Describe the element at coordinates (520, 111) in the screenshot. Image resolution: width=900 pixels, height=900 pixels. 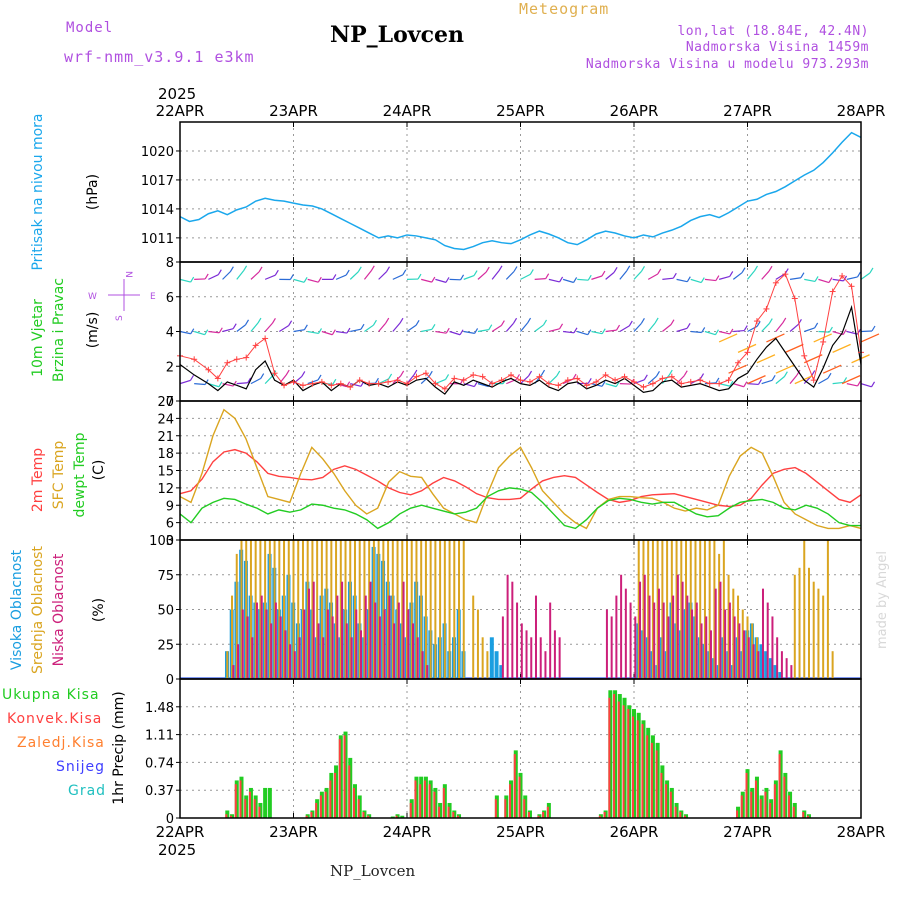
I see `time-label-top: 25APR` at that location.